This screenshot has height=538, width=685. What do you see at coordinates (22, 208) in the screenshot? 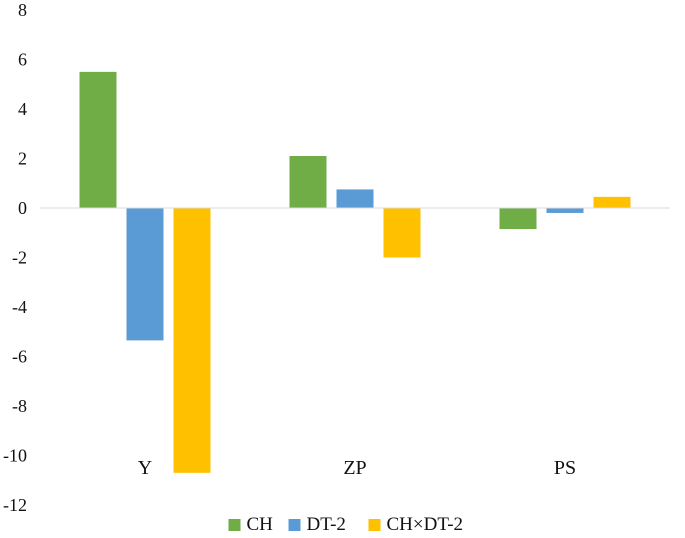
I see `y-tick-label: 0` at bounding box center [22, 208].